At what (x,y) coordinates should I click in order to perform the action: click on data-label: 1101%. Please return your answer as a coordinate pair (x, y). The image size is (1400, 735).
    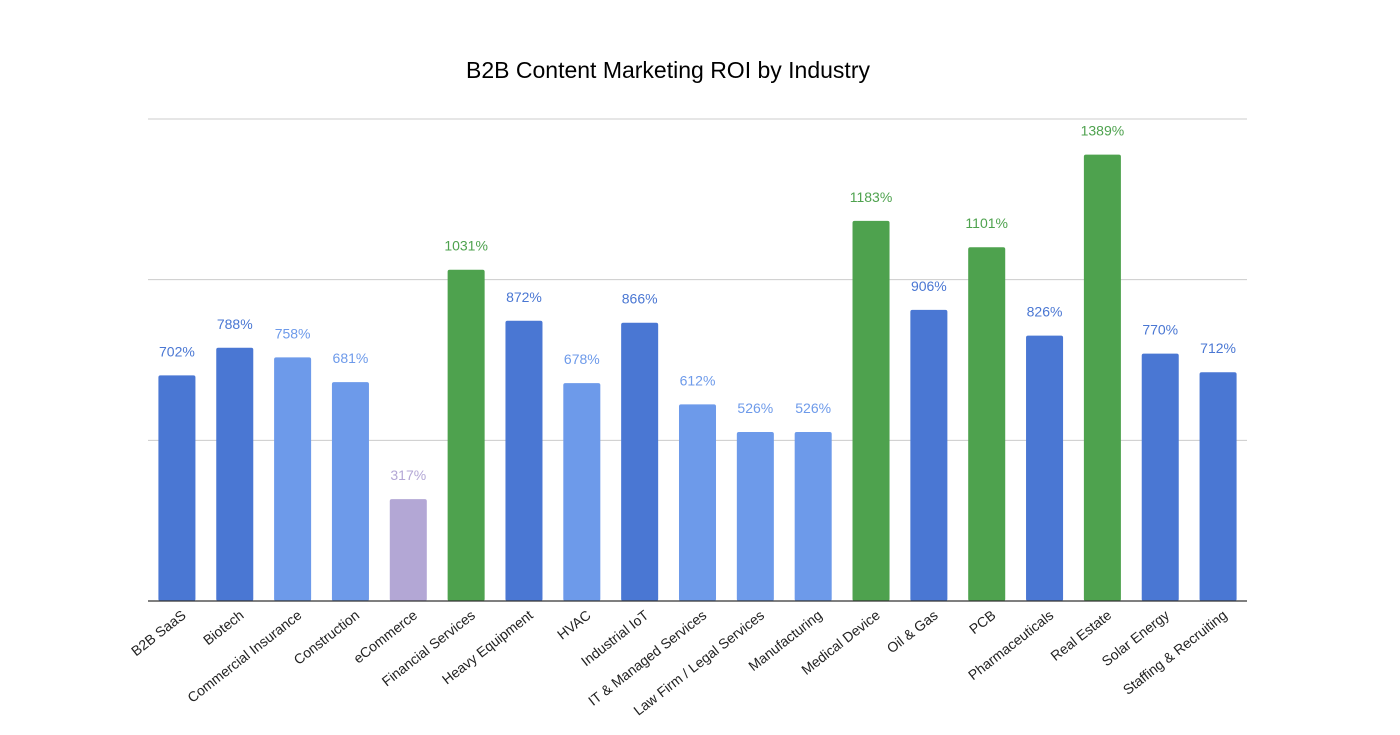
    Looking at the image, I should click on (986, 223).